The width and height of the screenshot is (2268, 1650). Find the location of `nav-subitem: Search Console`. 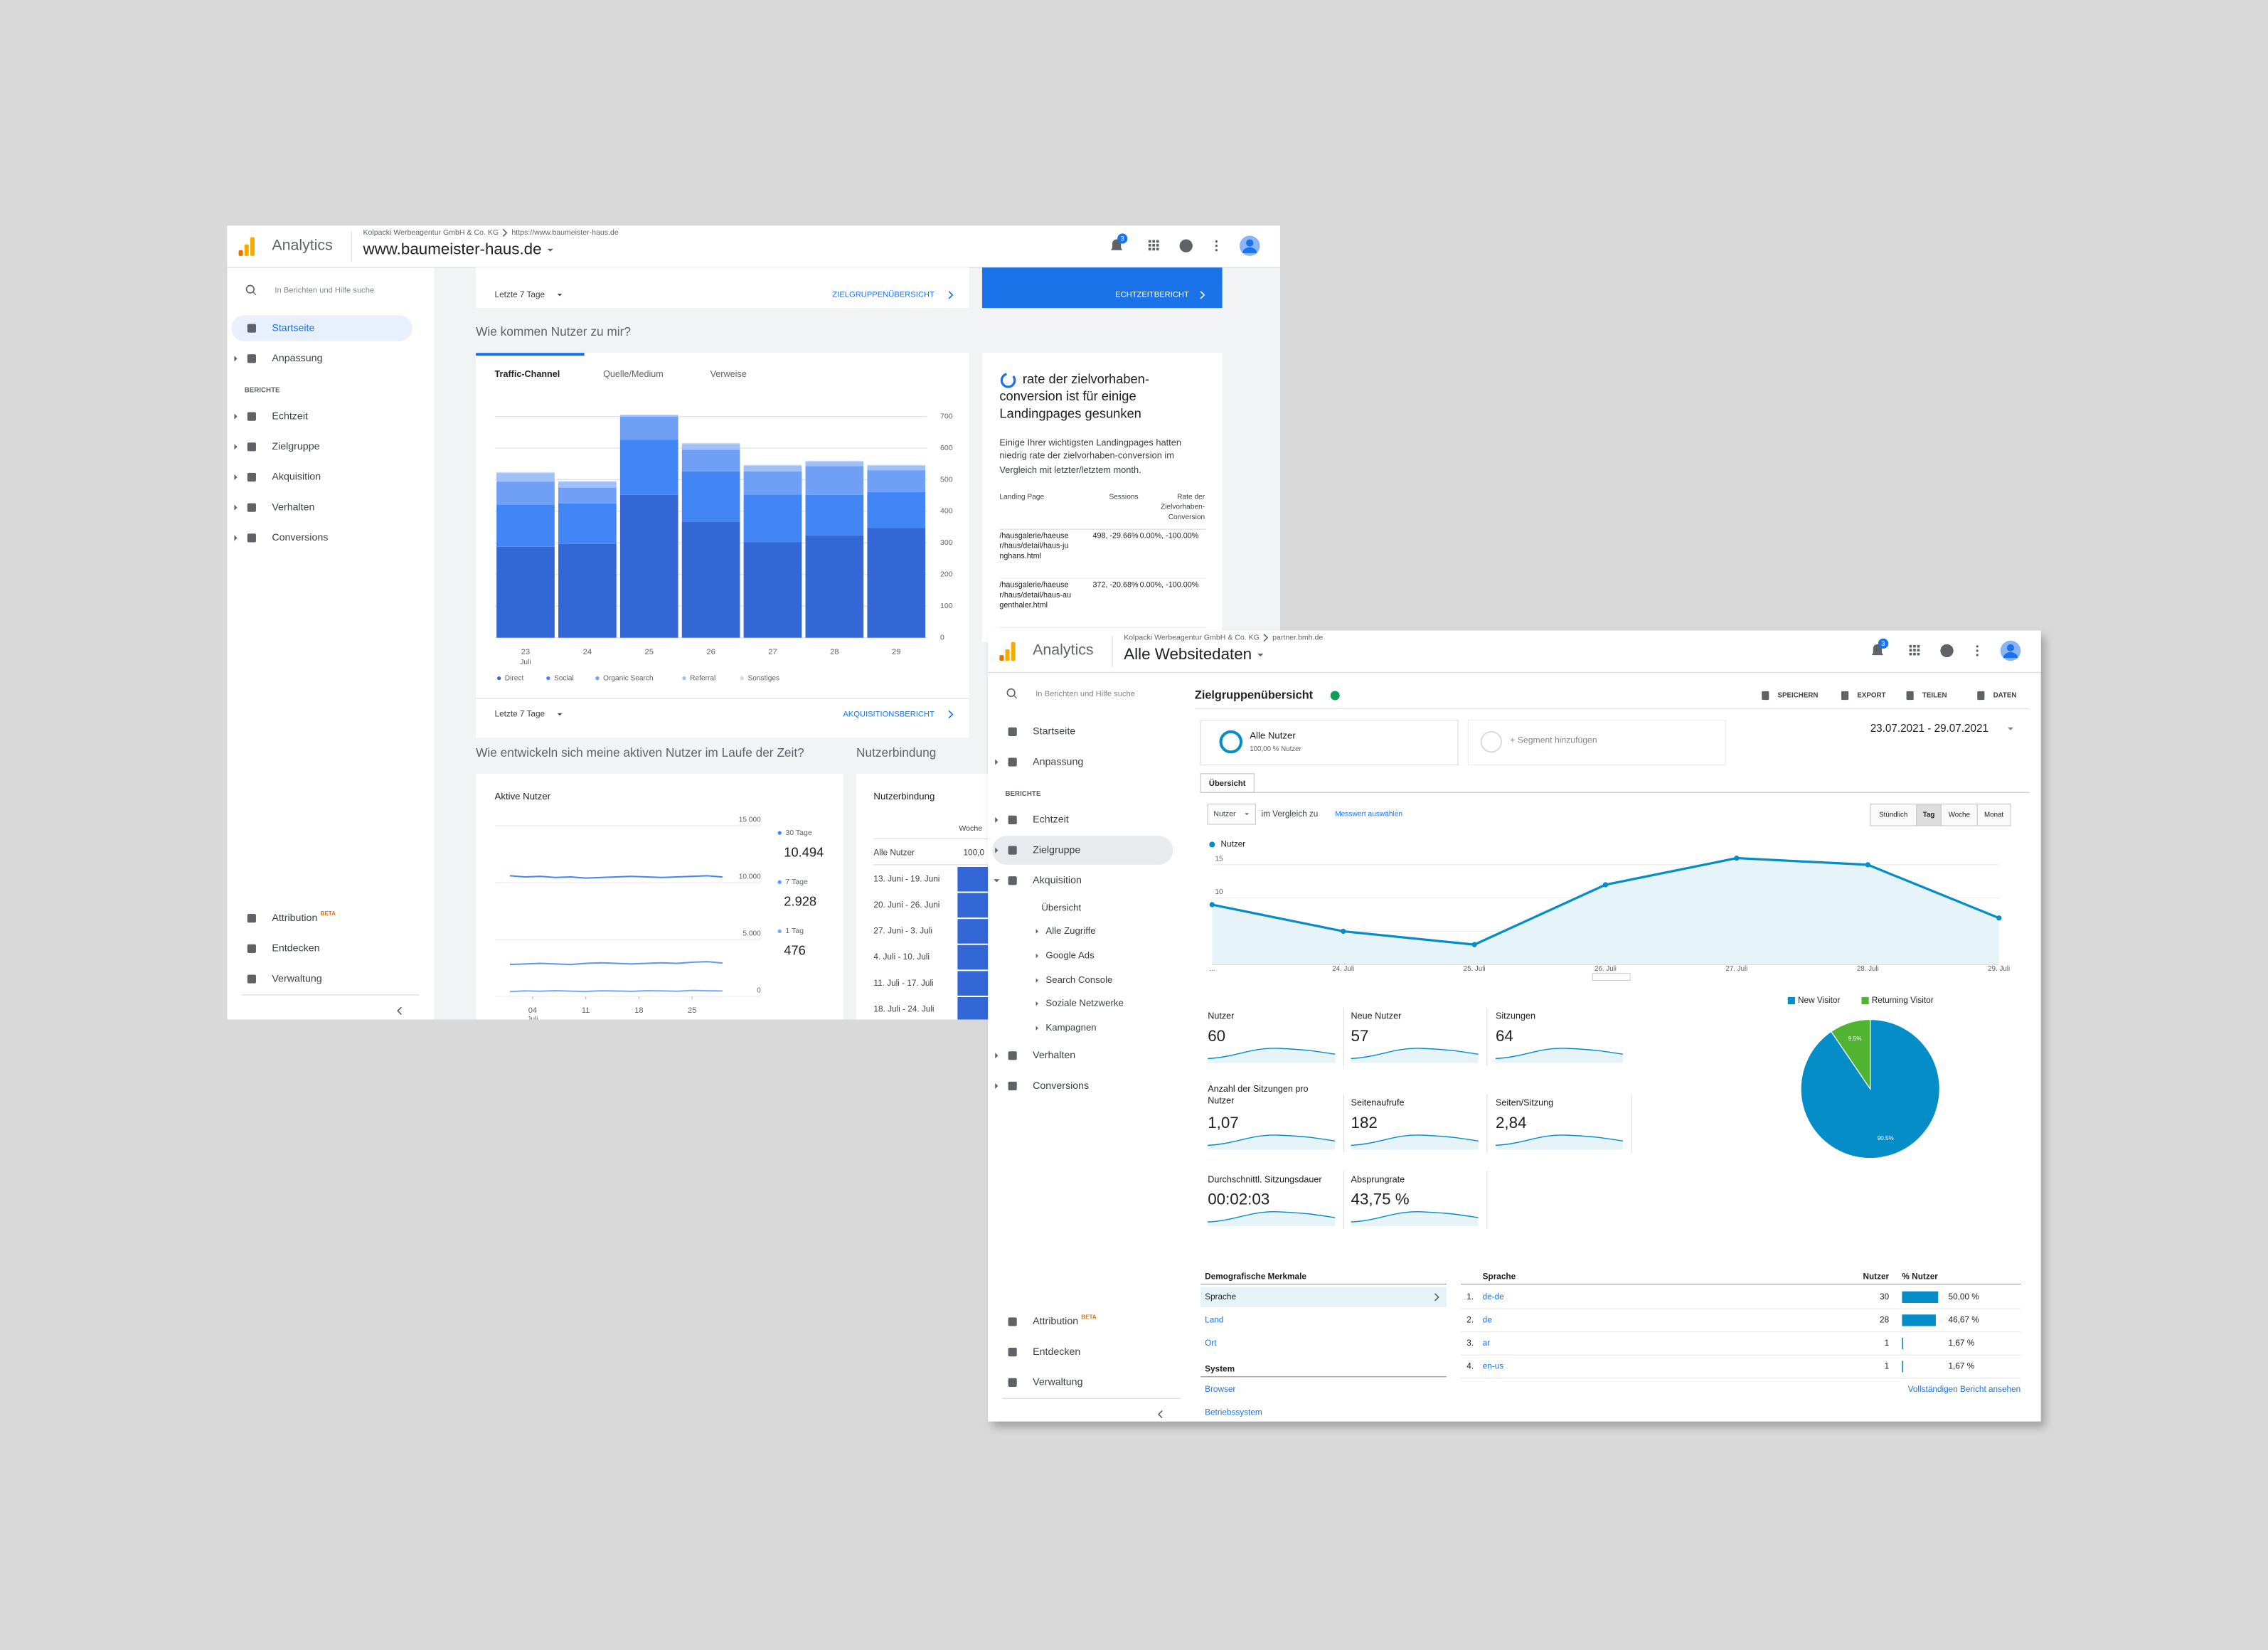

nav-subitem: Search Console is located at coordinates (1078, 979).